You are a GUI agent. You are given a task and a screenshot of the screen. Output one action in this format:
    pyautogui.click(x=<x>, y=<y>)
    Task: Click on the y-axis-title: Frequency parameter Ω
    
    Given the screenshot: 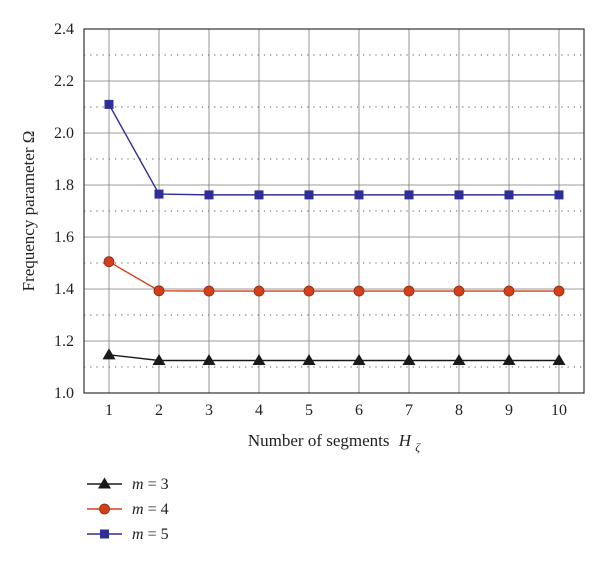 What is the action you would take?
    pyautogui.click(x=28, y=211)
    